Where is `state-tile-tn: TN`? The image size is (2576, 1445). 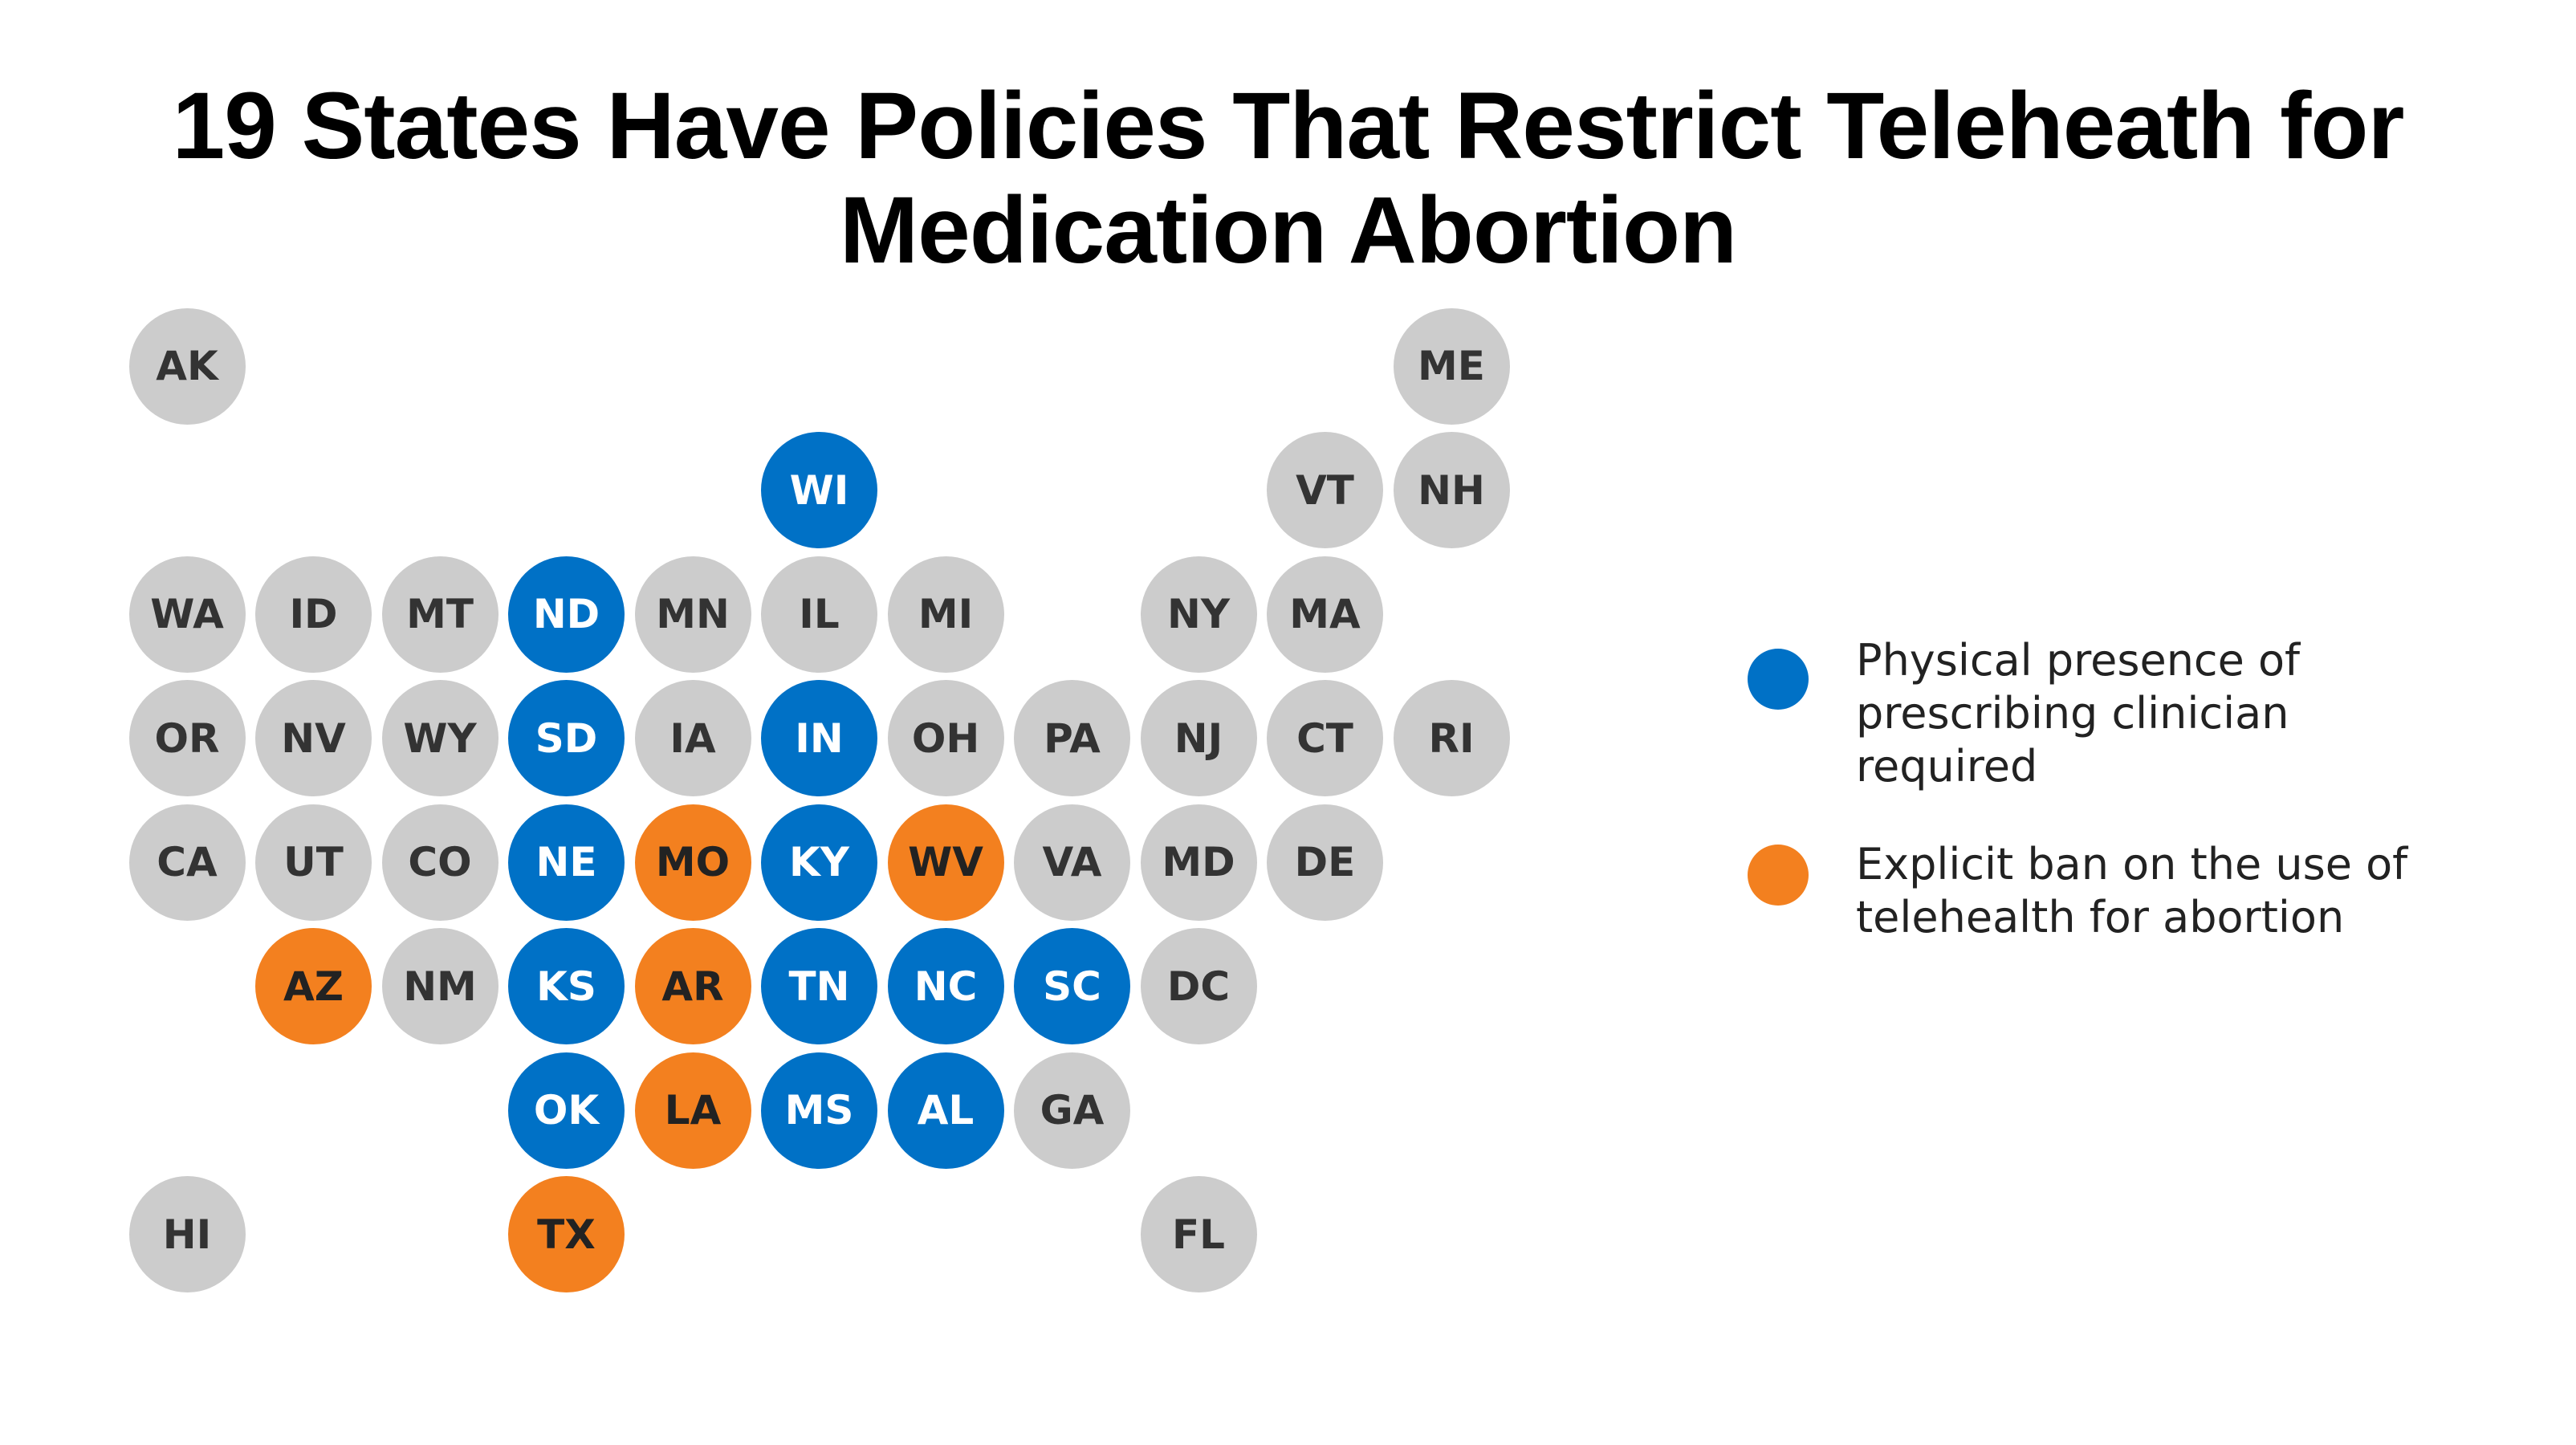
state-tile-tn: TN is located at coordinates (819, 986).